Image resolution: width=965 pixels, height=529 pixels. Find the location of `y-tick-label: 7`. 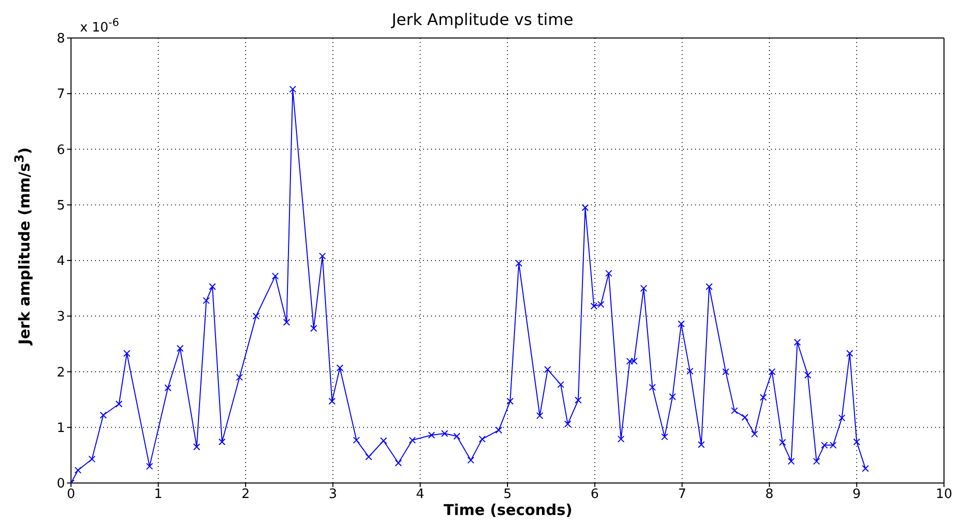

y-tick-label: 7 is located at coordinates (60, 94).